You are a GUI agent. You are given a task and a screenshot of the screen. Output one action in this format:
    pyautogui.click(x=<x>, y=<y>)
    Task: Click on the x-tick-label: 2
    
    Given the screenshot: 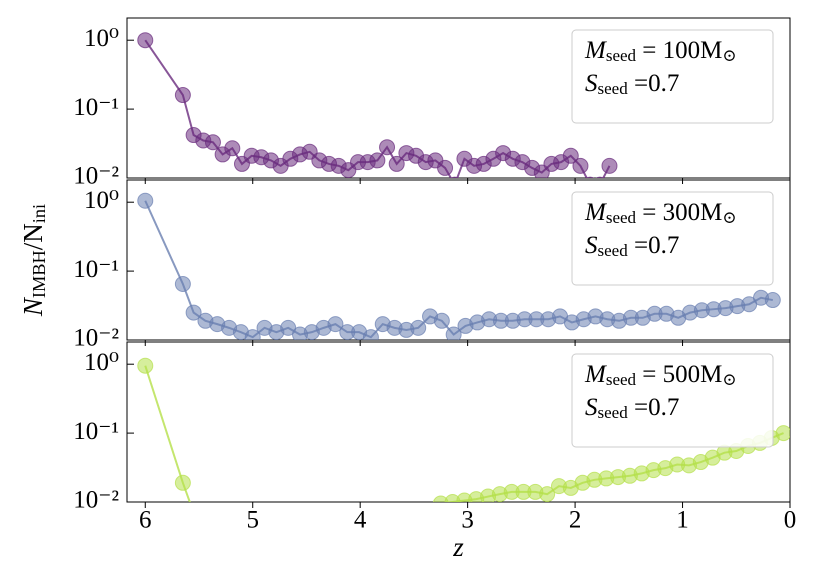 What is the action you would take?
    pyautogui.click(x=575, y=520)
    